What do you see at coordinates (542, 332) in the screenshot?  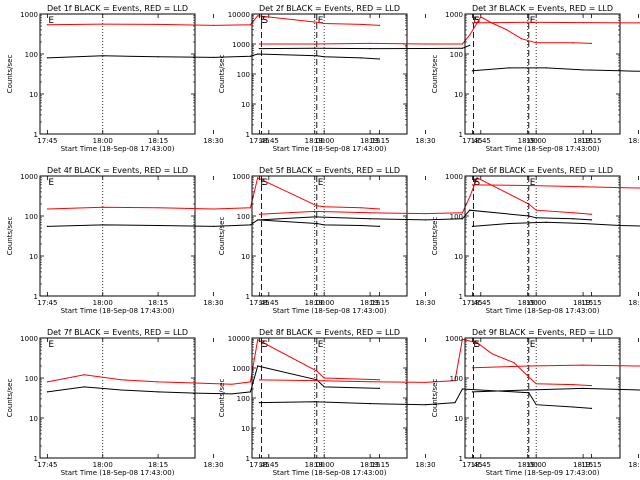 I see `chart-title: Det 9f BLACK = Events, RED = LLD` at bounding box center [542, 332].